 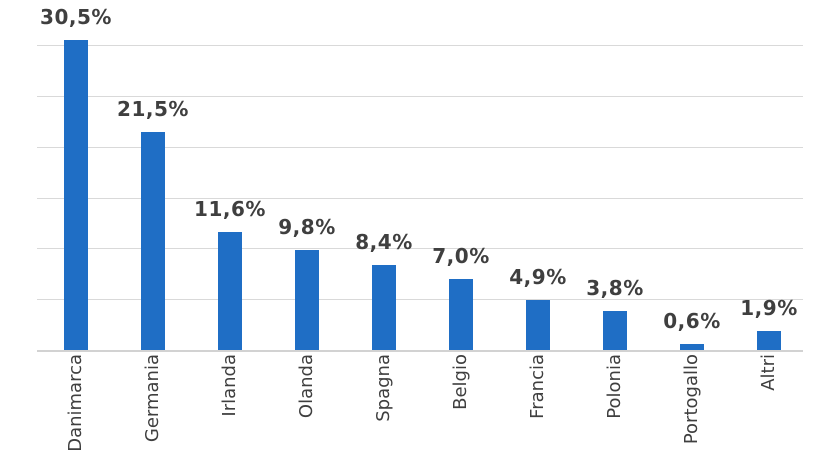 What do you see at coordinates (420, 351) in the screenshot?
I see `x-axis-line` at bounding box center [420, 351].